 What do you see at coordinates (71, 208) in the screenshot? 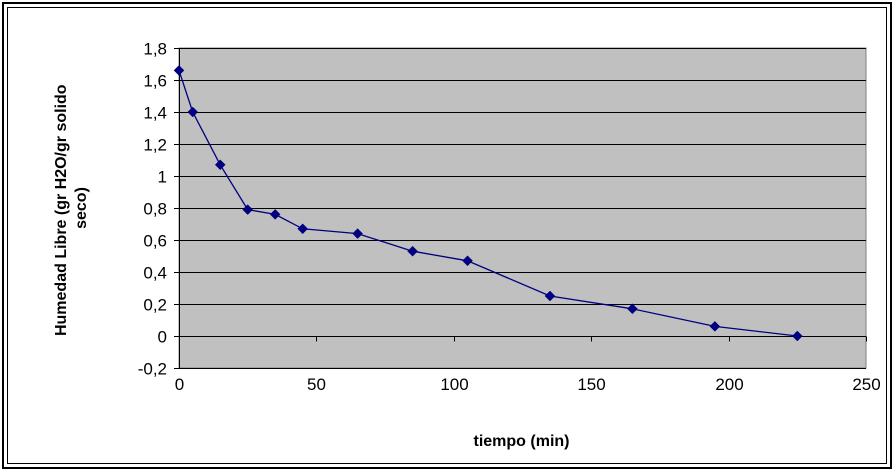
I see `y-axis-title: Humedad Libre (gr H2O/gr solido seco)` at bounding box center [71, 208].